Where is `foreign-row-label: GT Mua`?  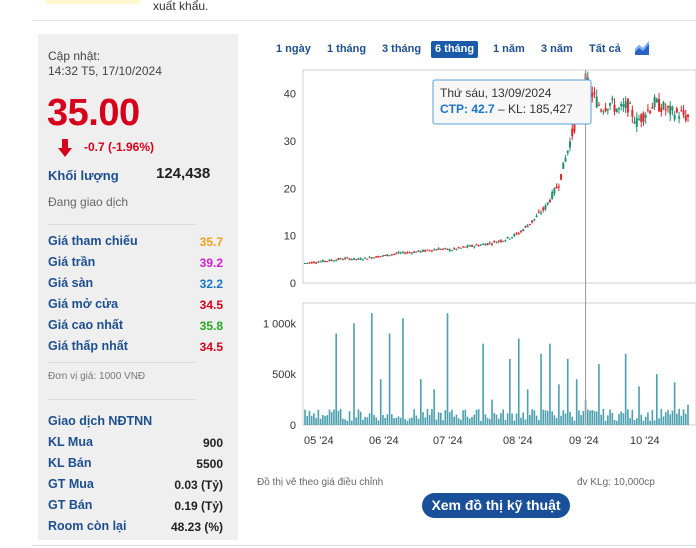 foreign-row-label: GT Mua is located at coordinates (71, 484).